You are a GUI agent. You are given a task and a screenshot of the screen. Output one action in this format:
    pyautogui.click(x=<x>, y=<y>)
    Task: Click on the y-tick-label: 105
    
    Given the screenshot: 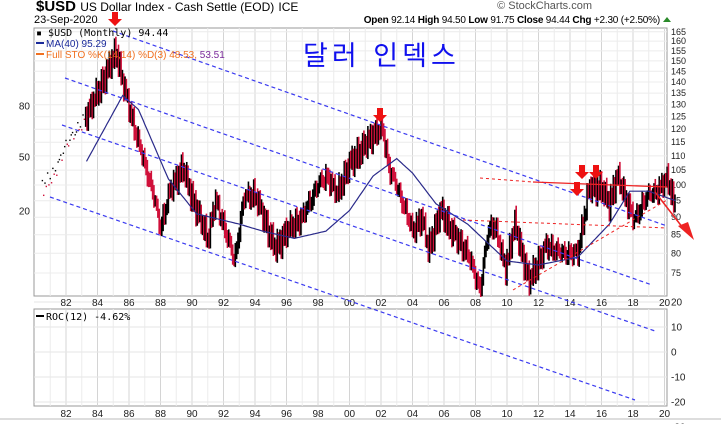 What is the action you would take?
    pyautogui.click(x=678, y=170)
    